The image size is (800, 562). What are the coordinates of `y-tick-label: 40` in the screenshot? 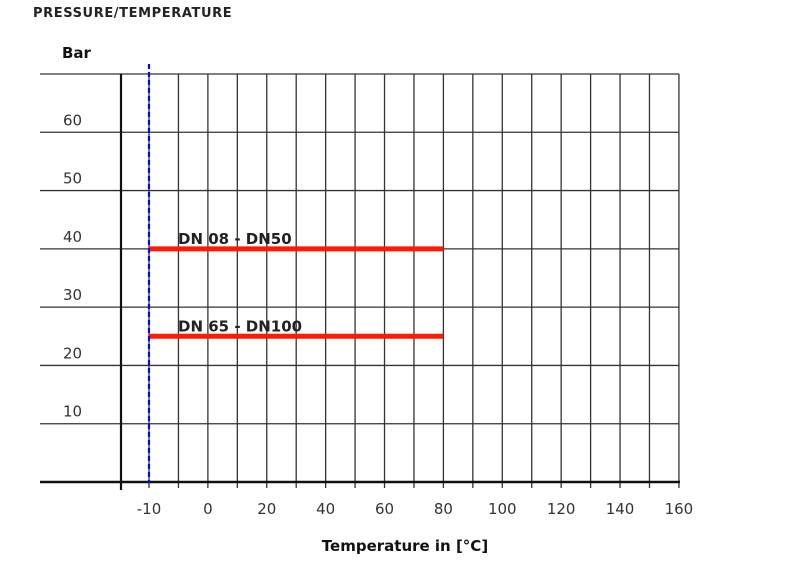 It's located at (72, 237).